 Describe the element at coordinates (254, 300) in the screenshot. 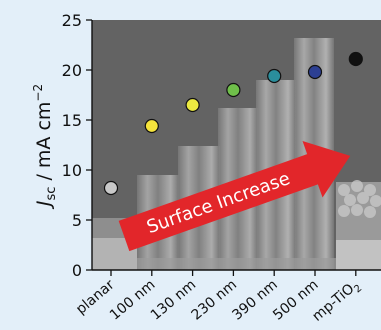

I see `x-tick-label: 390 nm` at that location.